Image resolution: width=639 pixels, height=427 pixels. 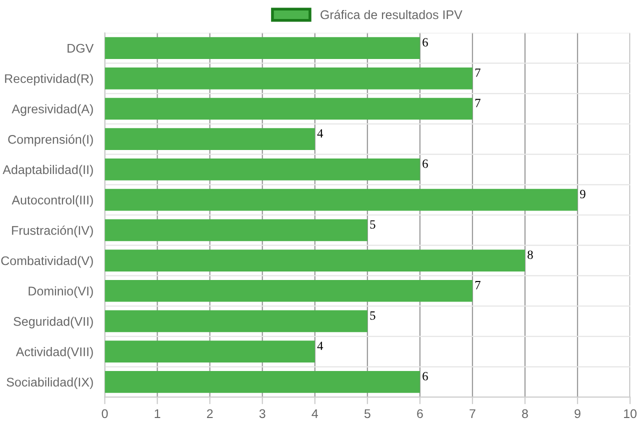 What do you see at coordinates (210, 413) in the screenshot?
I see `x-tick-label: 2` at bounding box center [210, 413].